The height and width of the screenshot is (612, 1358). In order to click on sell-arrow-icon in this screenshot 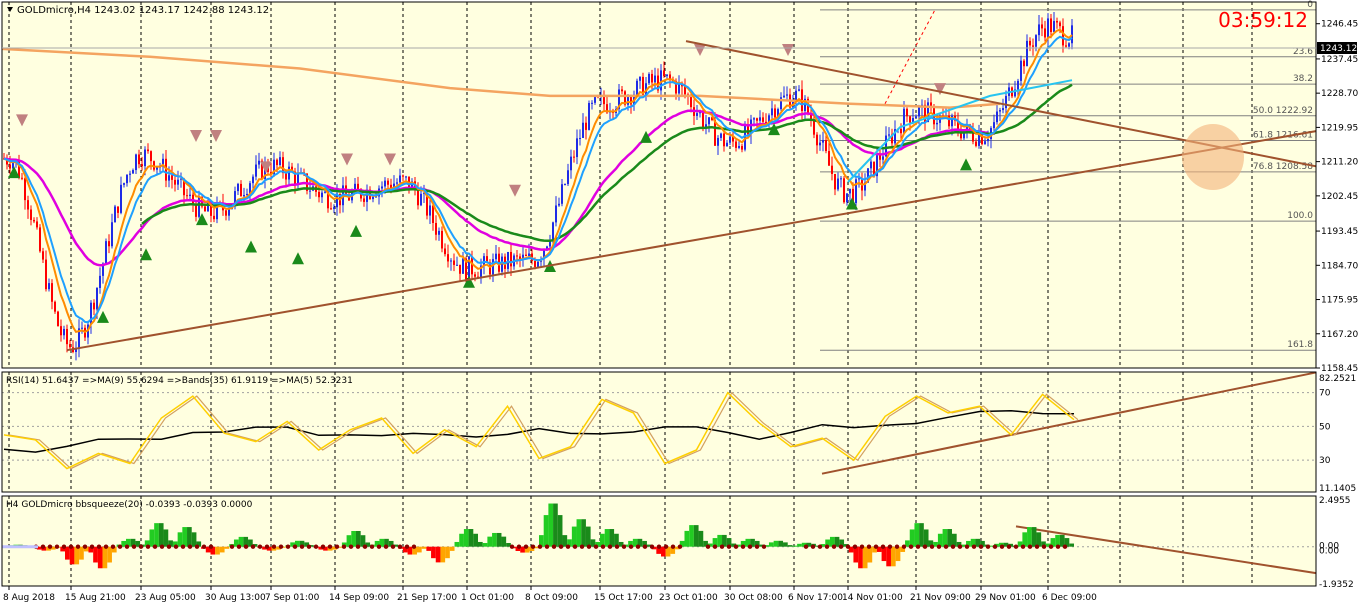, I will do `click(22, 120)`.